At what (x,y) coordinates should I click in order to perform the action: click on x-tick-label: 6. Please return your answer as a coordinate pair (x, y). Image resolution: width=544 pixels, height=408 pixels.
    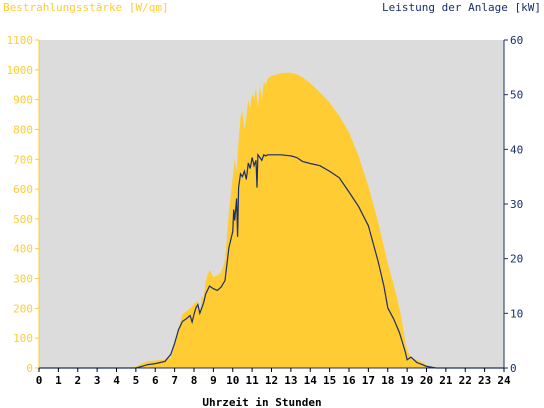
    Looking at the image, I should click on (155, 380).